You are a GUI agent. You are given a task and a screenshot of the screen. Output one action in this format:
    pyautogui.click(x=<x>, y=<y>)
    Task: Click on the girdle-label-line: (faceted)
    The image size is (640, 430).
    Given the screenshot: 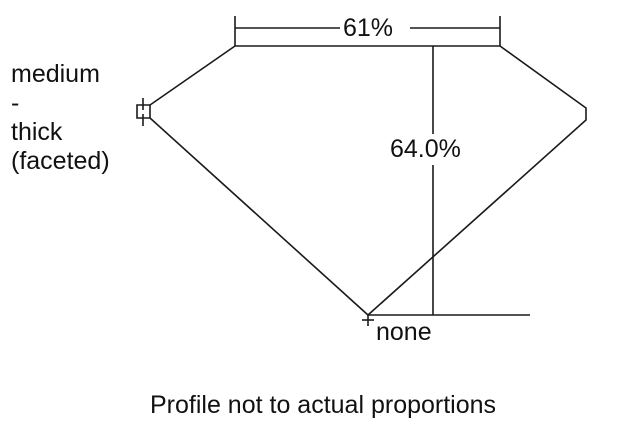 What is the action you would take?
    pyautogui.click(x=60, y=161)
    